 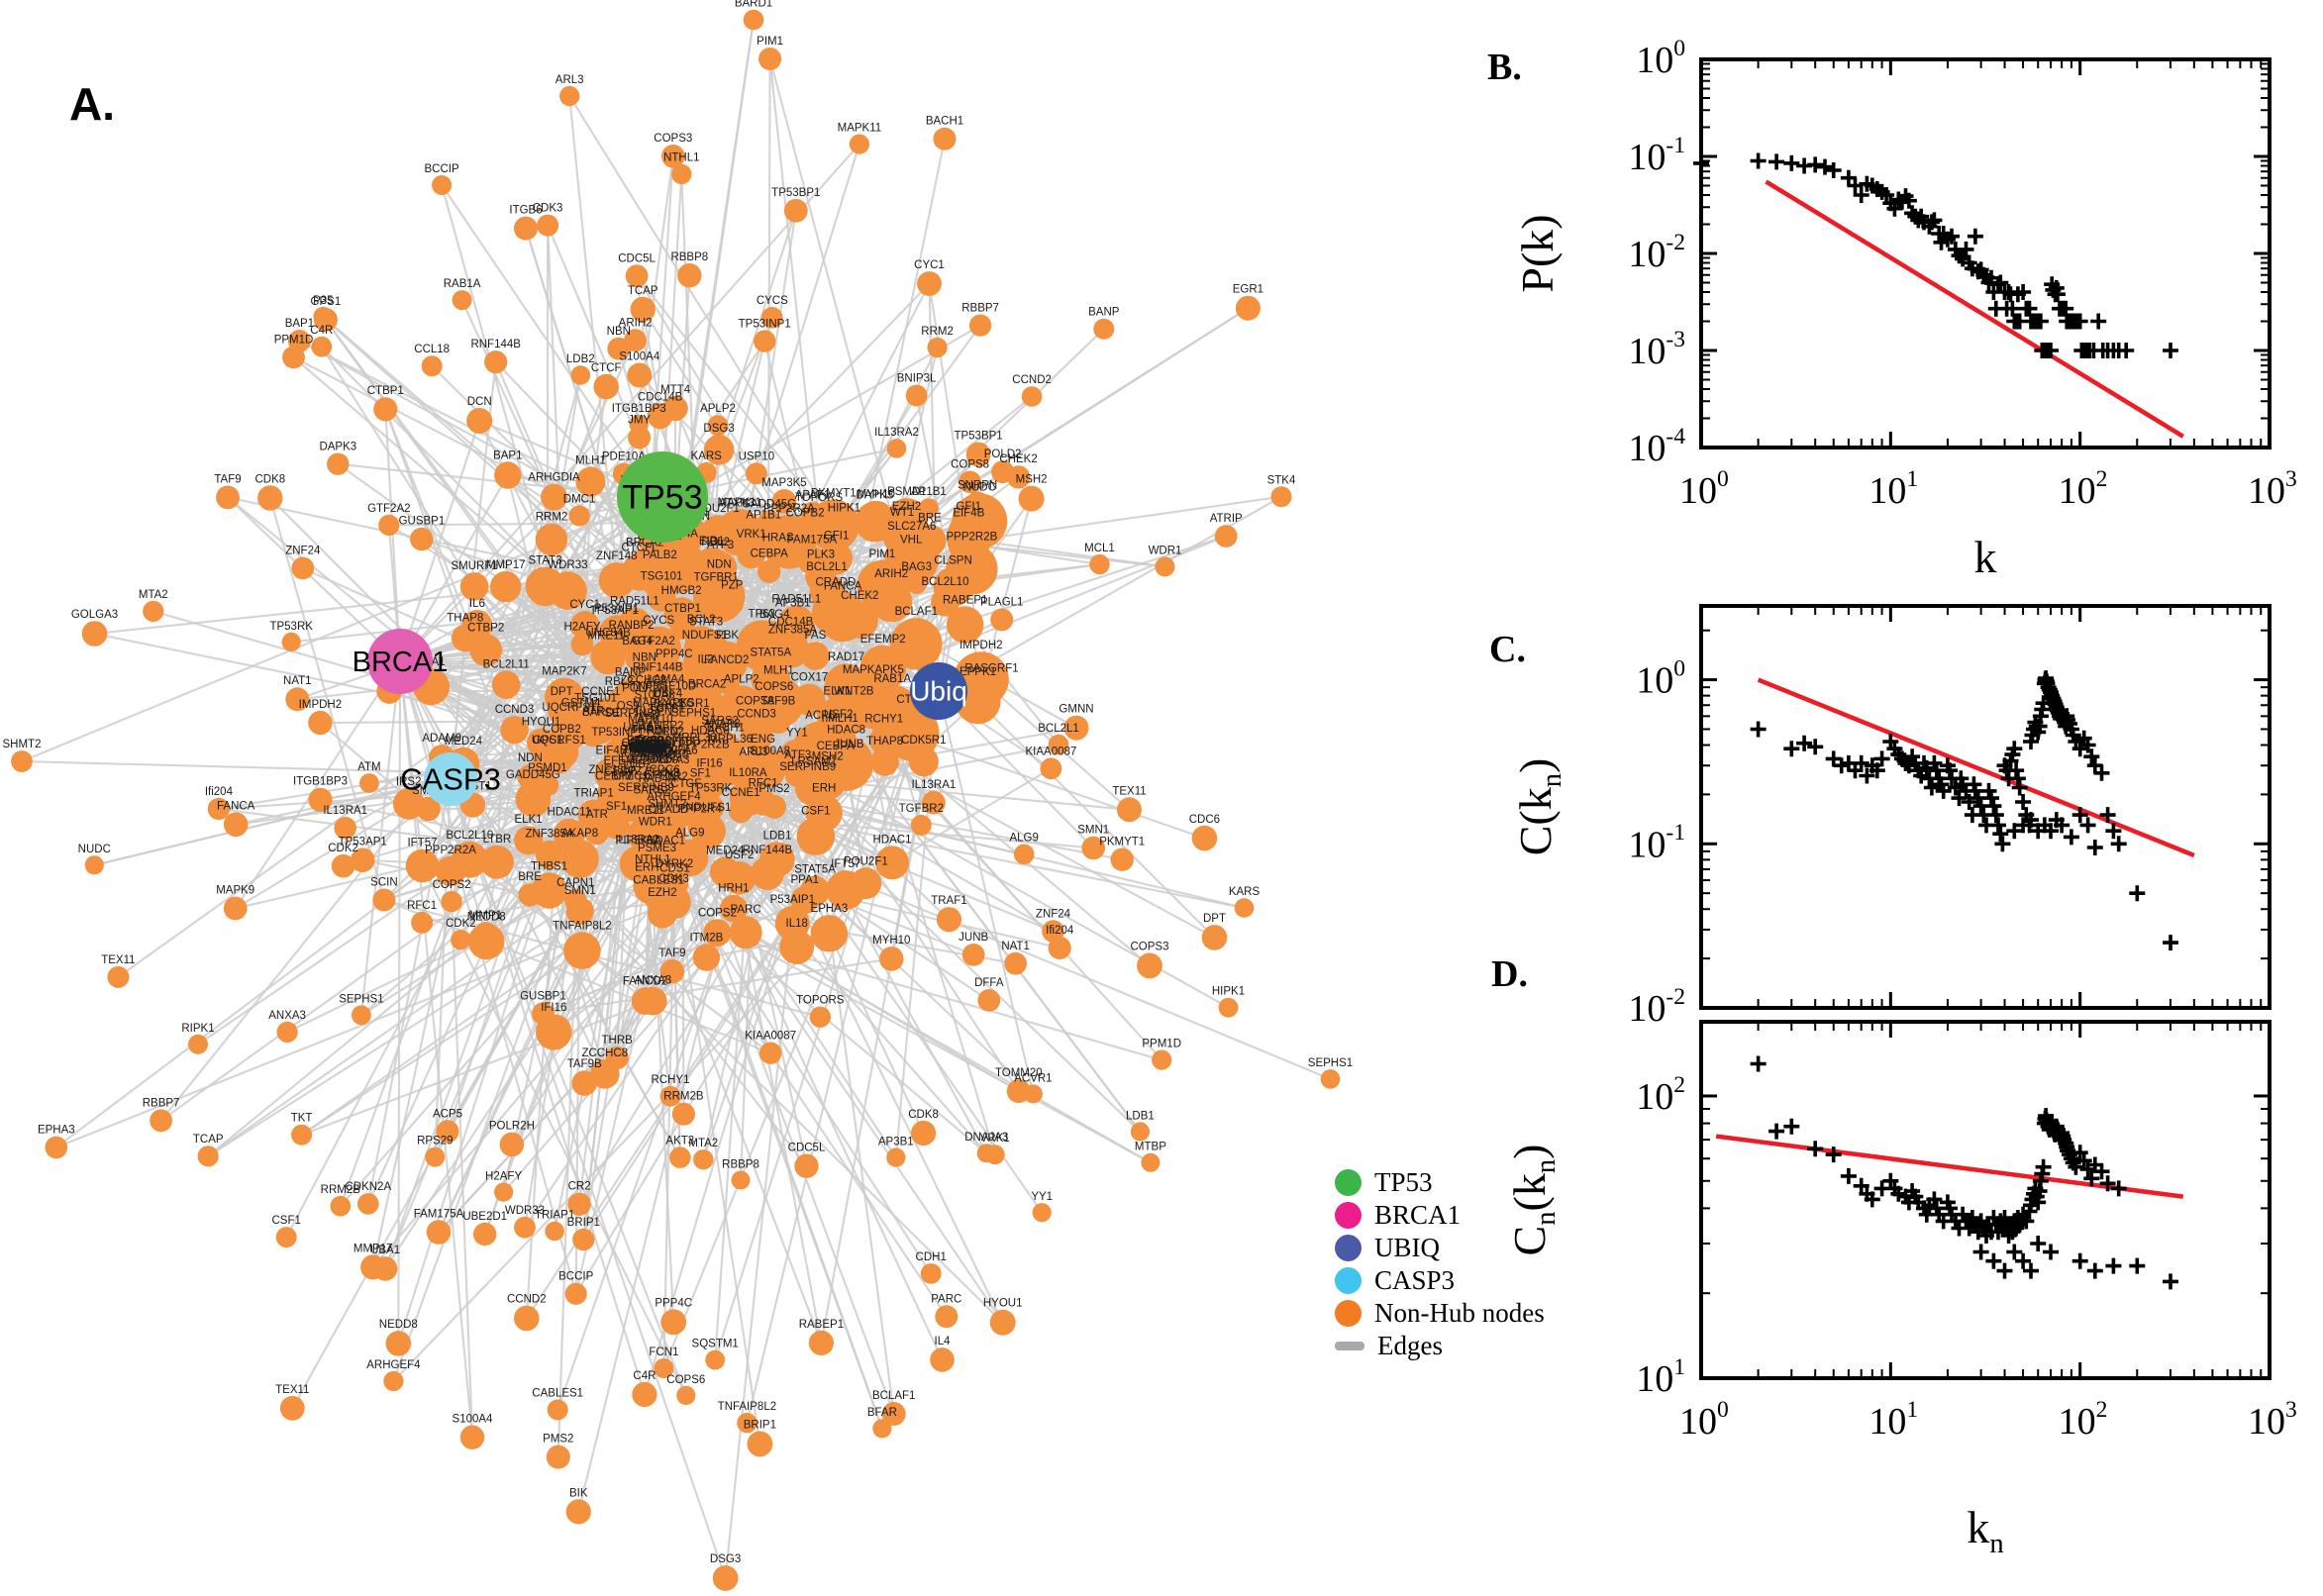 What do you see at coordinates (653, 742) in the screenshot?
I see `gene-label: TGFB2` at bounding box center [653, 742].